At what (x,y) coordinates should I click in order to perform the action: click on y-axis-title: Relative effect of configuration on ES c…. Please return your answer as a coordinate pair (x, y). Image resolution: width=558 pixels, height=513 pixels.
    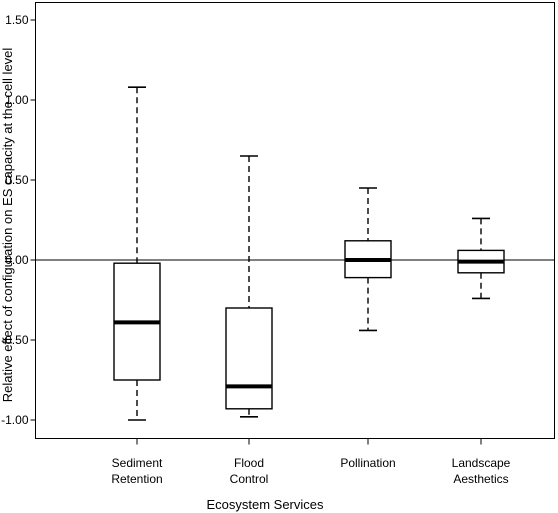
    Looking at the image, I should click on (7, 225).